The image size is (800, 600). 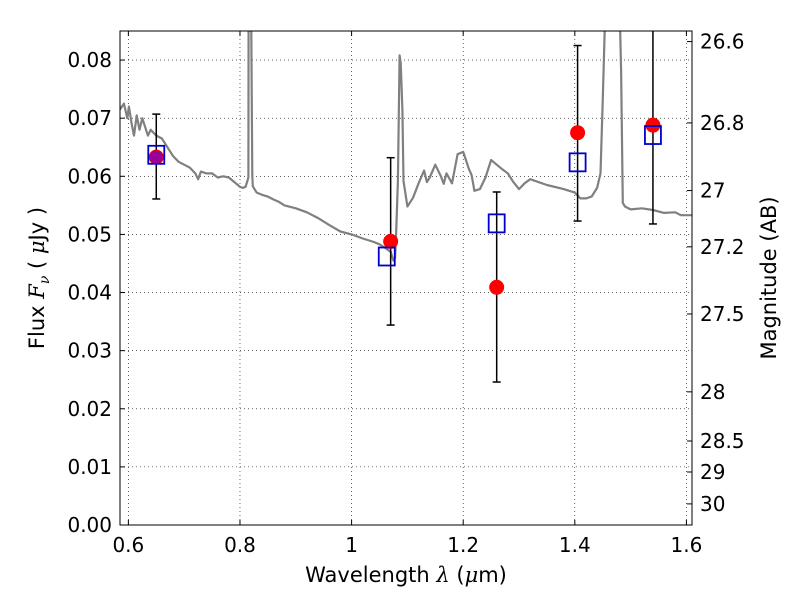 I want to click on x-tick-label: 1.4, so click(x=575, y=545).